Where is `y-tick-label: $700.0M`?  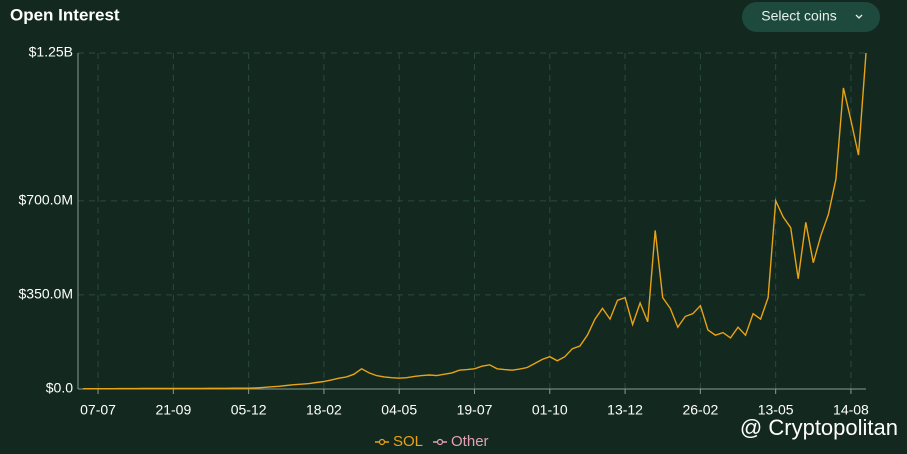 y-tick-label: $700.0M is located at coordinates (46, 200).